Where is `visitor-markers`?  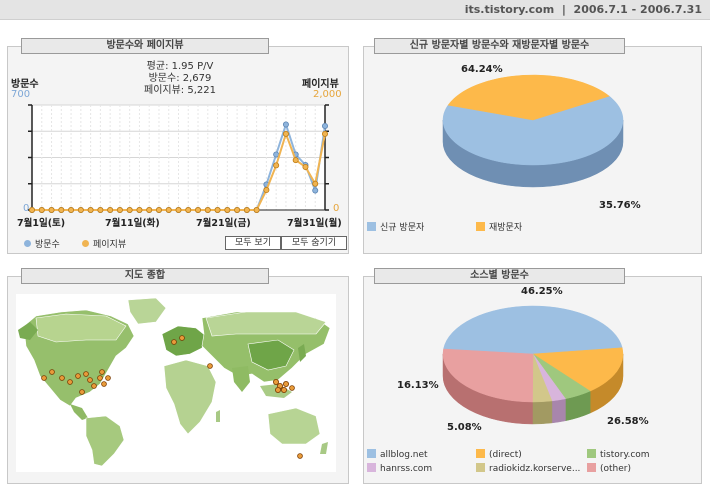 visitor-markers is located at coordinates (172, 397).